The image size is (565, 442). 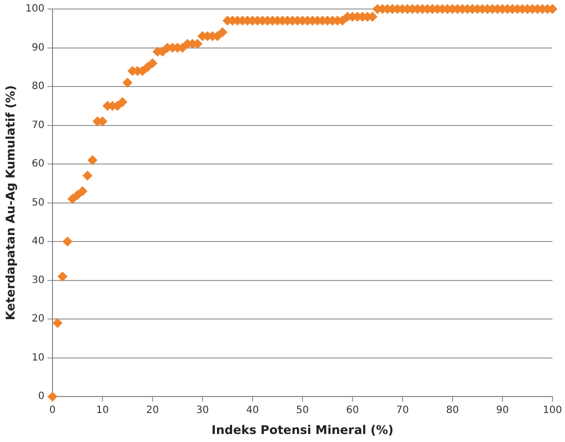 I want to click on x-axis-title: Indeks Potensi Mineral (%), so click(x=302, y=429).